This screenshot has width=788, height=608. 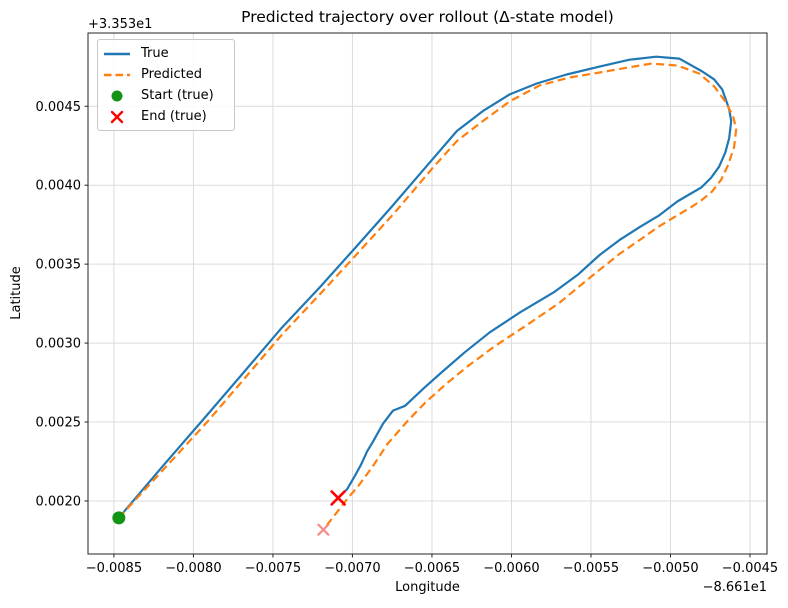 What do you see at coordinates (59, 107) in the screenshot?
I see `y-tick-label: 0.0045` at bounding box center [59, 107].